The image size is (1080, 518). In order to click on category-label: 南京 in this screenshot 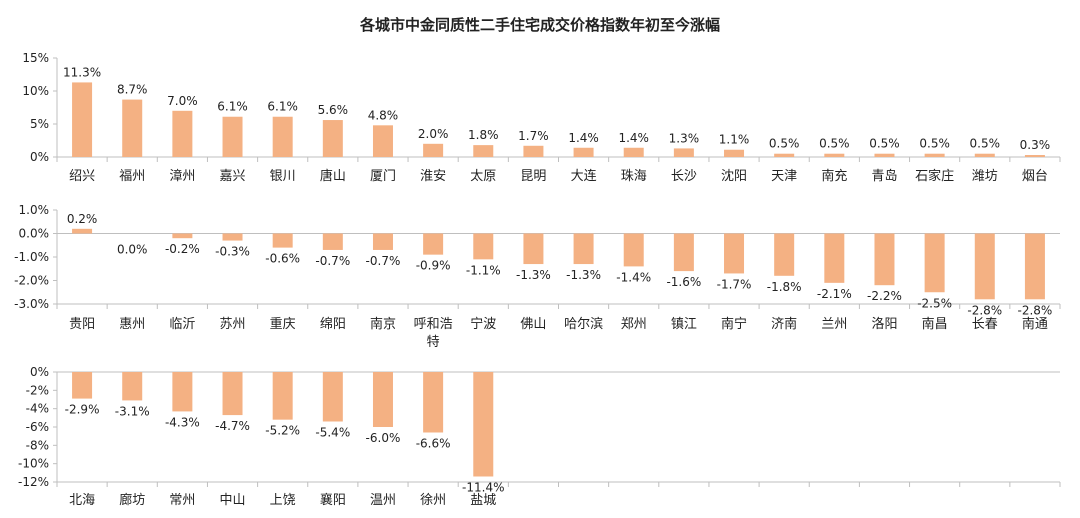, I will do `click(383, 324)`.